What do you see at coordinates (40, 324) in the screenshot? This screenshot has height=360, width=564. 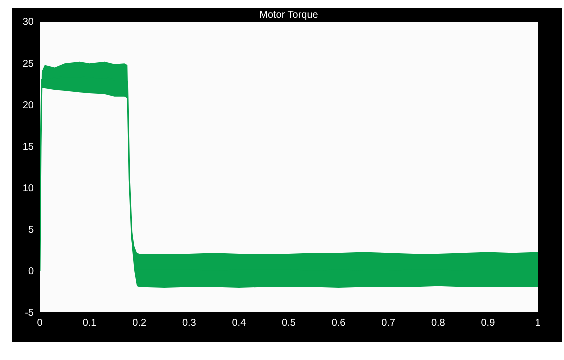 I see `x-tick-label: 0` at bounding box center [40, 324].